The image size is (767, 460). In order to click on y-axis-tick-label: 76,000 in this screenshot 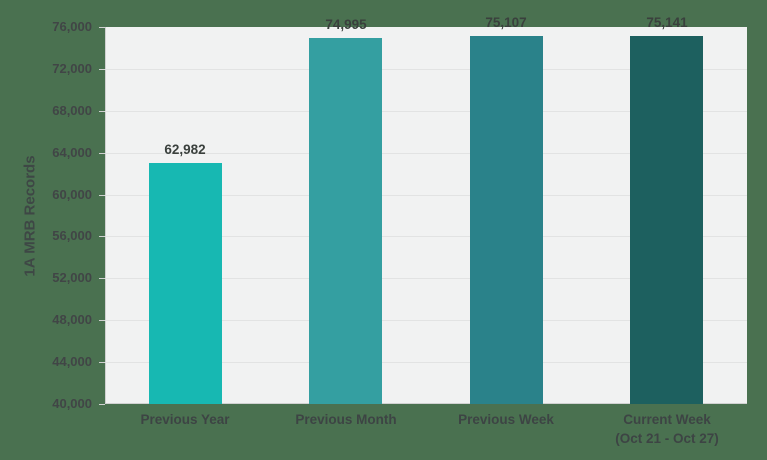, I will do `click(72, 26)`.